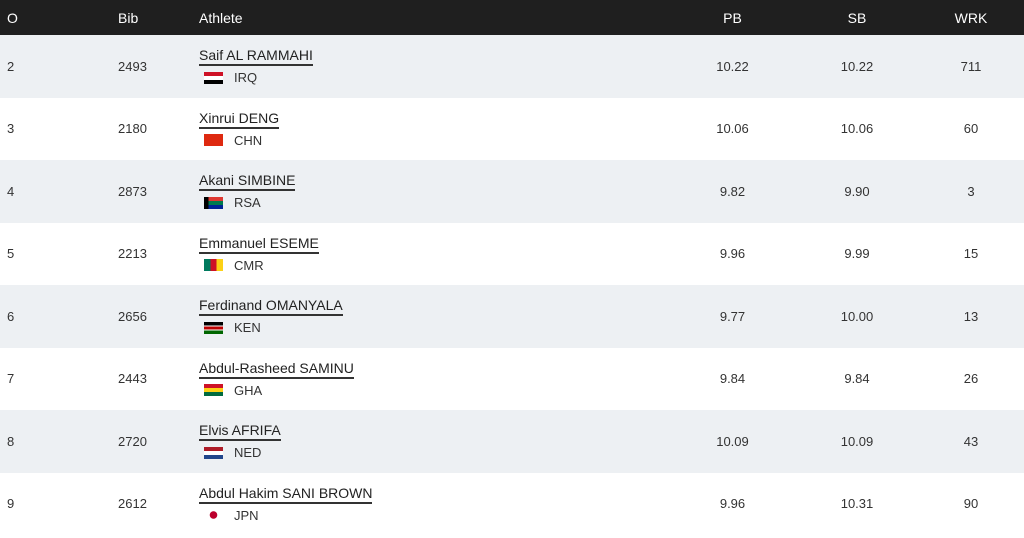 Image resolution: width=1024 pixels, height=538 pixels. What do you see at coordinates (857, 441) in the screenshot?
I see `sb-cell: 10.09` at bounding box center [857, 441].